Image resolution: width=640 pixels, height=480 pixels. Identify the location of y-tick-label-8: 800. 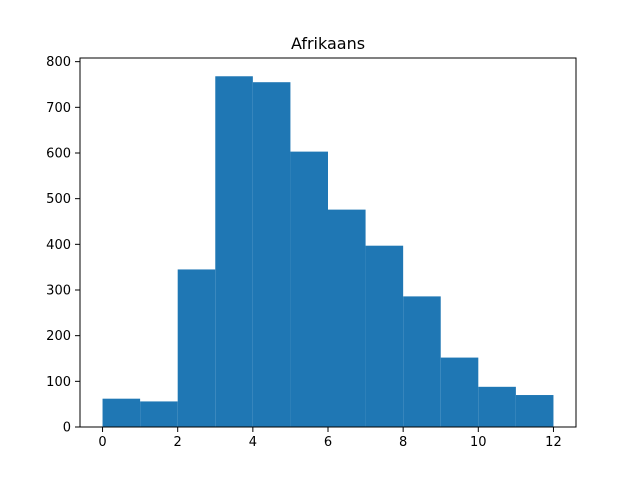
(58, 62).